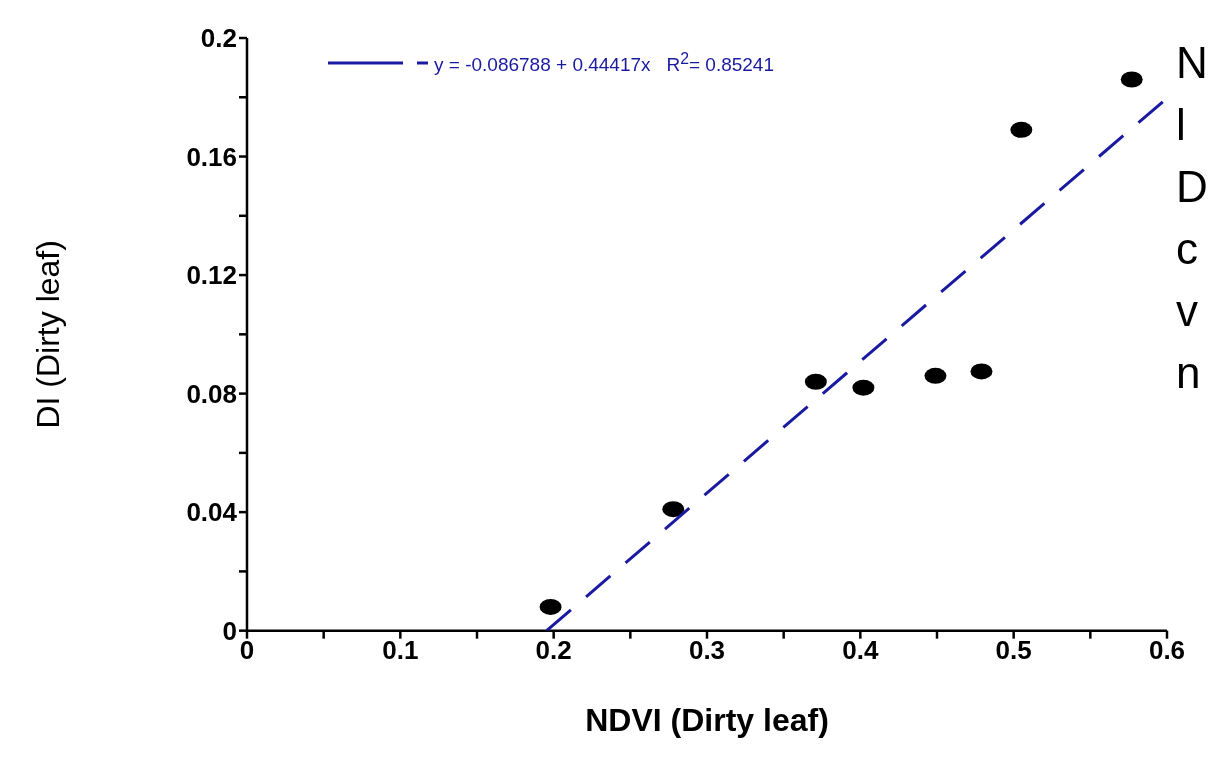 This screenshot has height=775, width=1211. What do you see at coordinates (1181, 125) in the screenshot?
I see `text: l` at bounding box center [1181, 125].